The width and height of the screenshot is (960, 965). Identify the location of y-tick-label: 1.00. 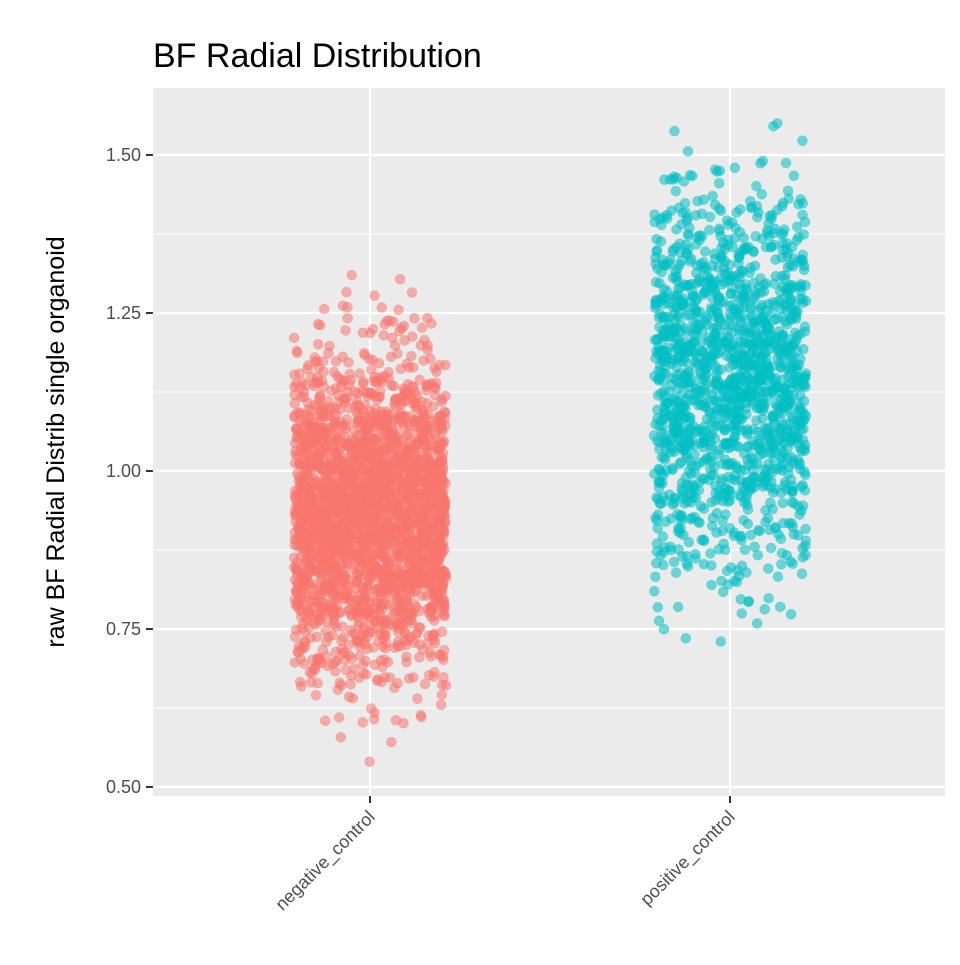
(123, 471).